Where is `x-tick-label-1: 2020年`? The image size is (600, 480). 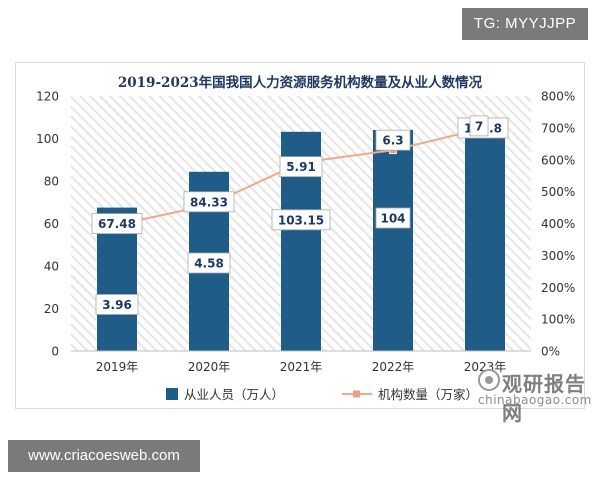 x-tick-label-1: 2020年 is located at coordinates (209, 367).